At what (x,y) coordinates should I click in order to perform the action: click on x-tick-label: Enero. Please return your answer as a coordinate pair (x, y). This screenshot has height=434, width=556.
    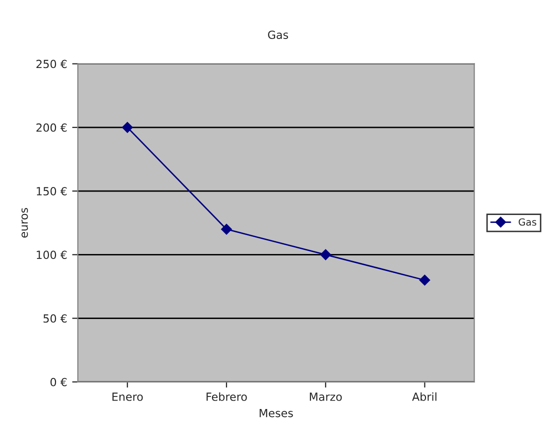
    Looking at the image, I should click on (127, 396).